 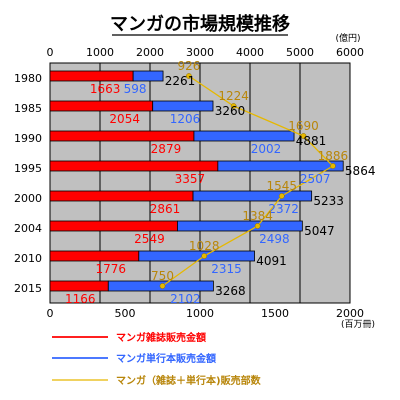 What do you see at coordinates (358, 324) in the screenshot?
I see `bottom-axis-unit: (百万冊)` at bounding box center [358, 324].